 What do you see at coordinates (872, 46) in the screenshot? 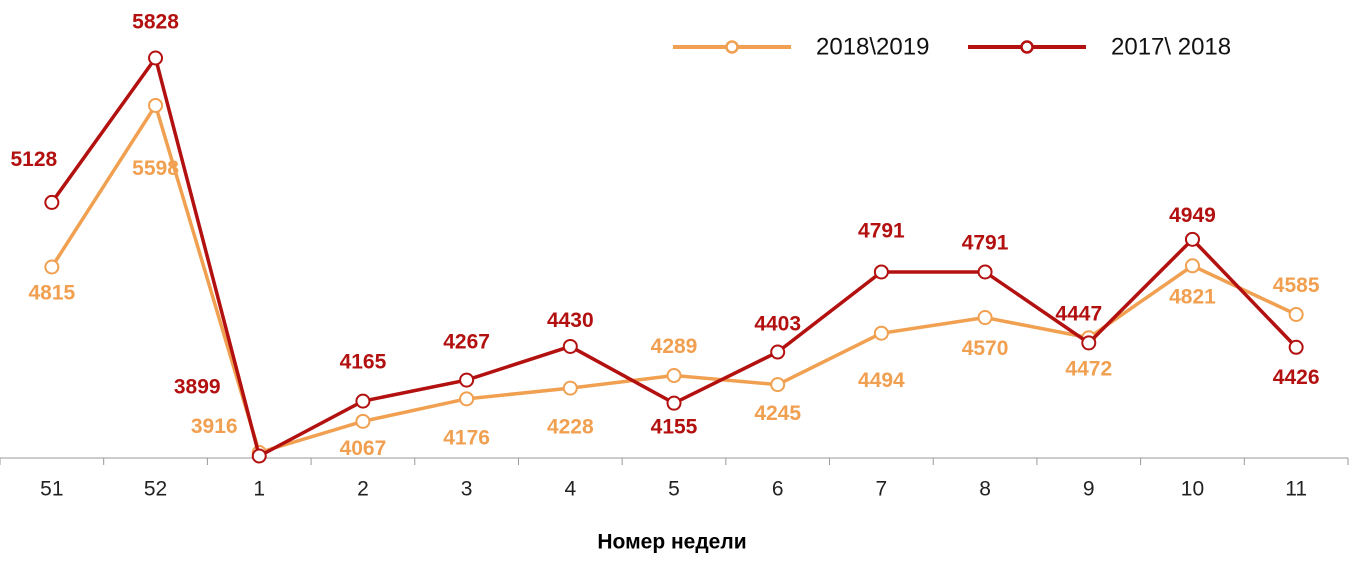
I see `legend-label: 2018\2019` at bounding box center [872, 46].